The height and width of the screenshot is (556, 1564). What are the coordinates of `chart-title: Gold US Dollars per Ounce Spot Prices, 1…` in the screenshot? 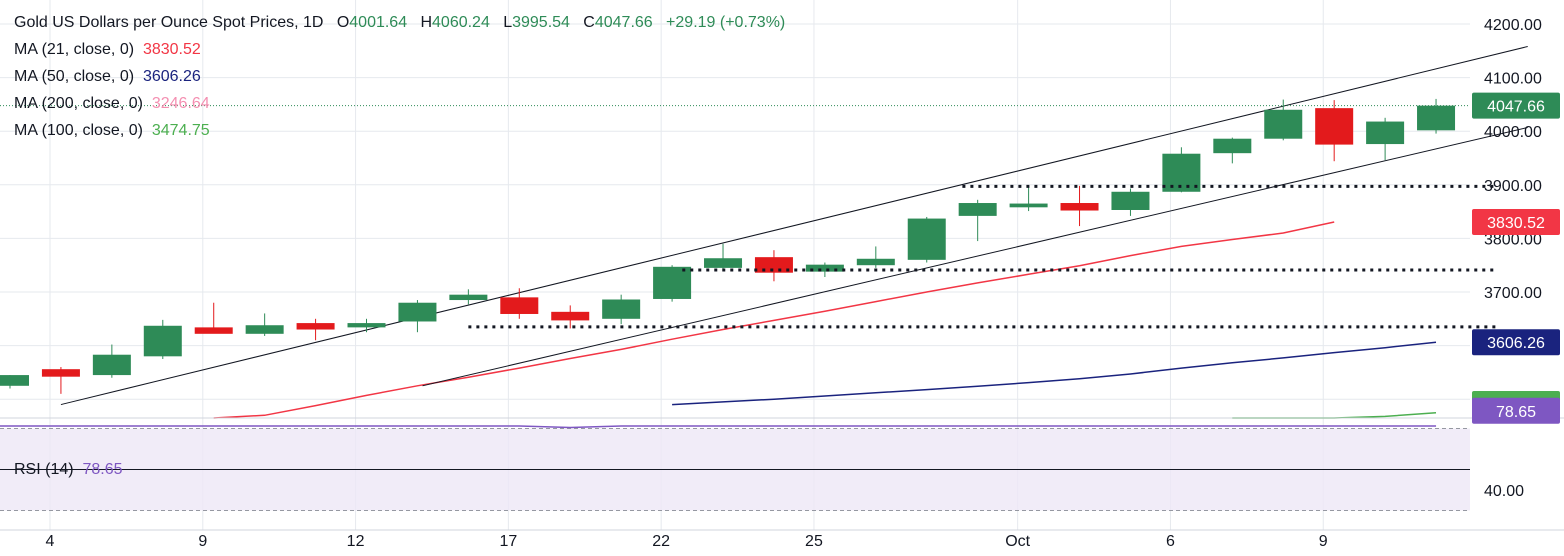 It's located at (169, 22).